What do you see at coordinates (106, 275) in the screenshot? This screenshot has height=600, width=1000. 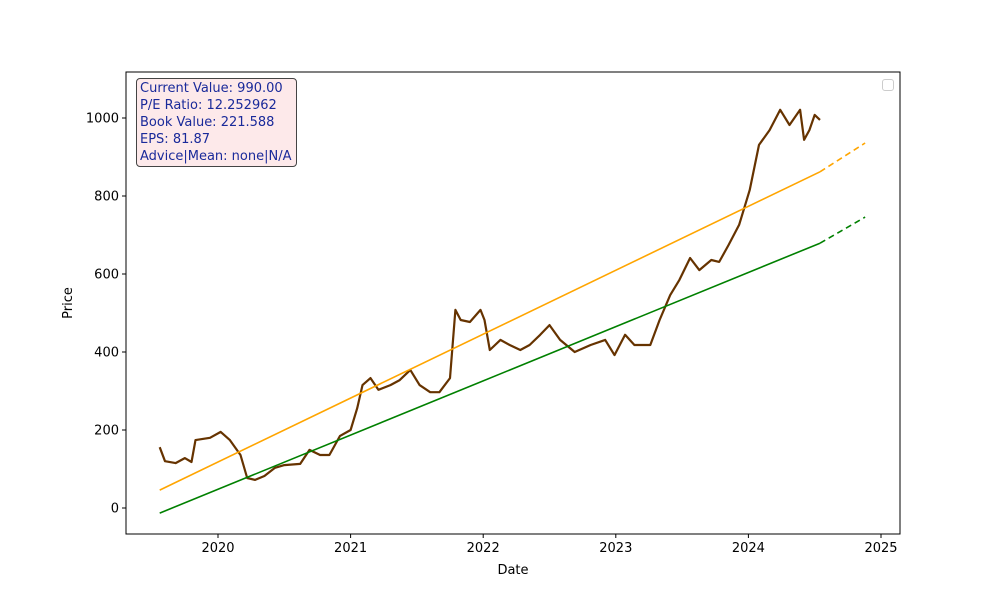 I see `y-tick-label: 600` at bounding box center [106, 275].